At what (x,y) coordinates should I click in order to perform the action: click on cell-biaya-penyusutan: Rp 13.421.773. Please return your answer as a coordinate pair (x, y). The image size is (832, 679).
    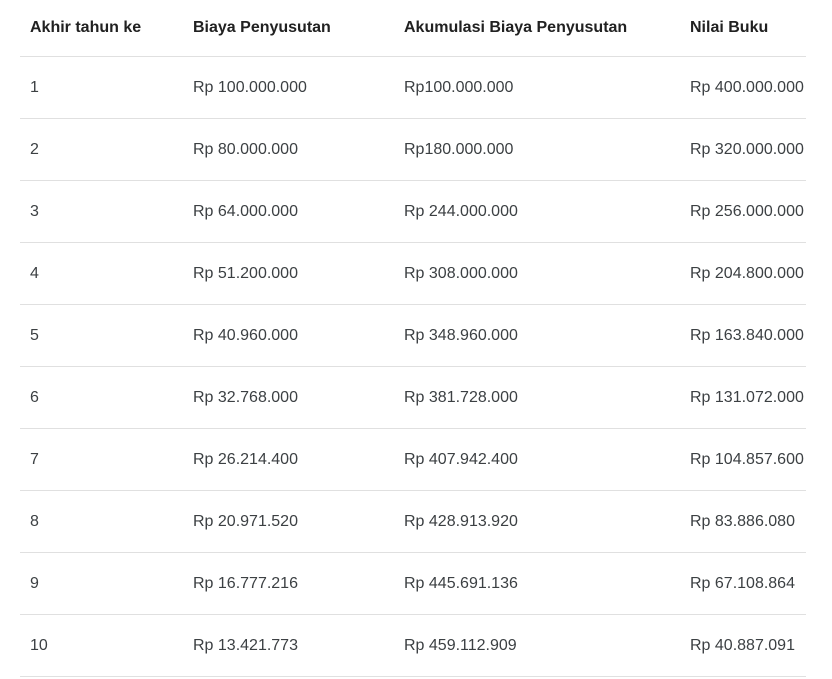
    Looking at the image, I should click on (288, 645).